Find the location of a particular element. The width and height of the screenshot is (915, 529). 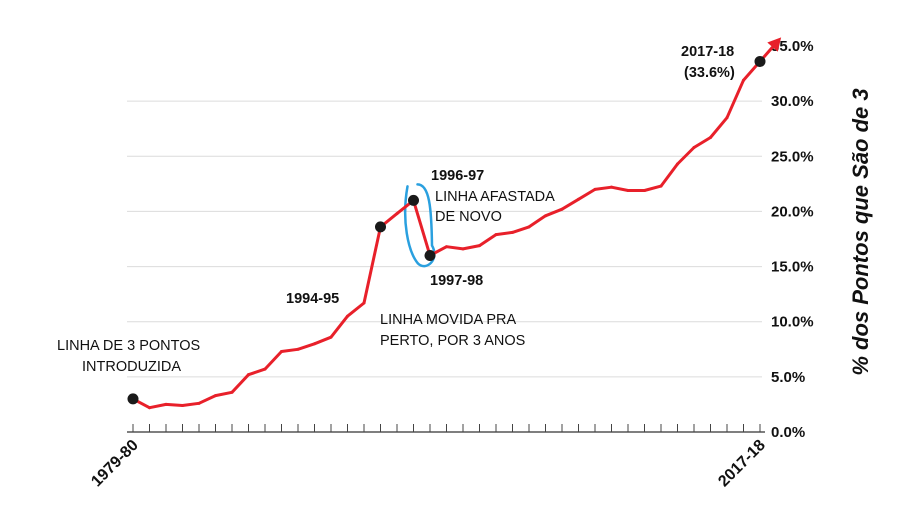

annotation-1994-note-line2: PERTO, POR 3 ANOS is located at coordinates (452, 341).